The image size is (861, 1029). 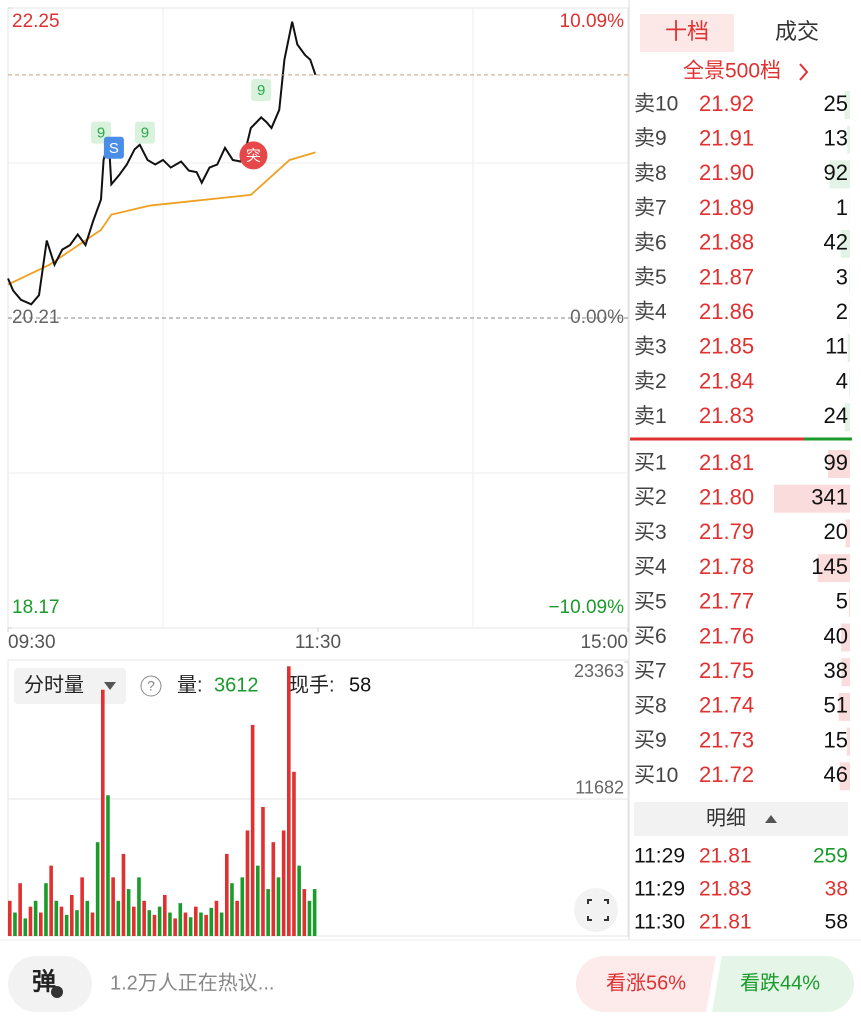 I want to click on vol-label: 量:, so click(x=190, y=685).